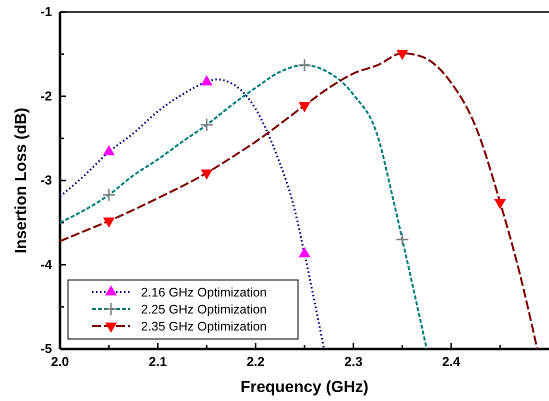  What do you see at coordinates (452, 362) in the screenshot?
I see `x-tick-label: 2.4` at bounding box center [452, 362].